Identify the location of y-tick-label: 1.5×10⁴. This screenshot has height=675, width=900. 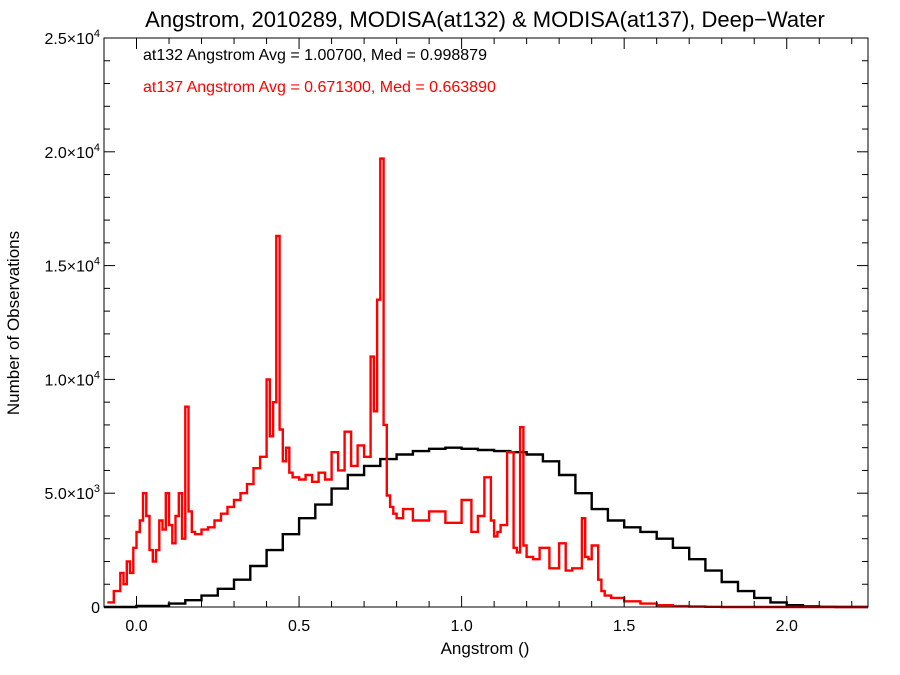
(72, 266).